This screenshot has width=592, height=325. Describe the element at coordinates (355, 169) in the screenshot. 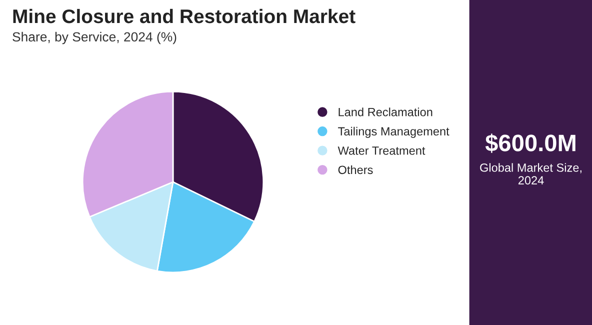

I see `legend-label: Others` at that location.